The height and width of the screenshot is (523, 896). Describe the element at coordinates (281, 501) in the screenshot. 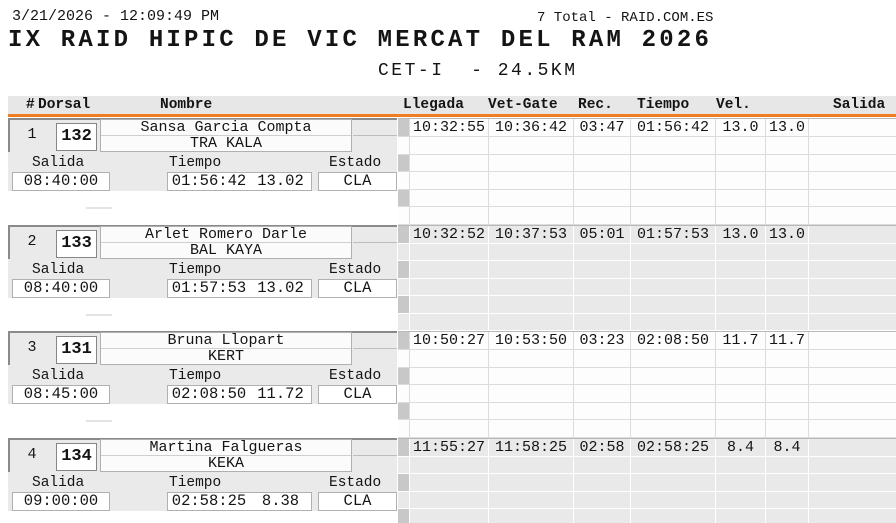

I see `velocity-value-box: 8.38` at that location.